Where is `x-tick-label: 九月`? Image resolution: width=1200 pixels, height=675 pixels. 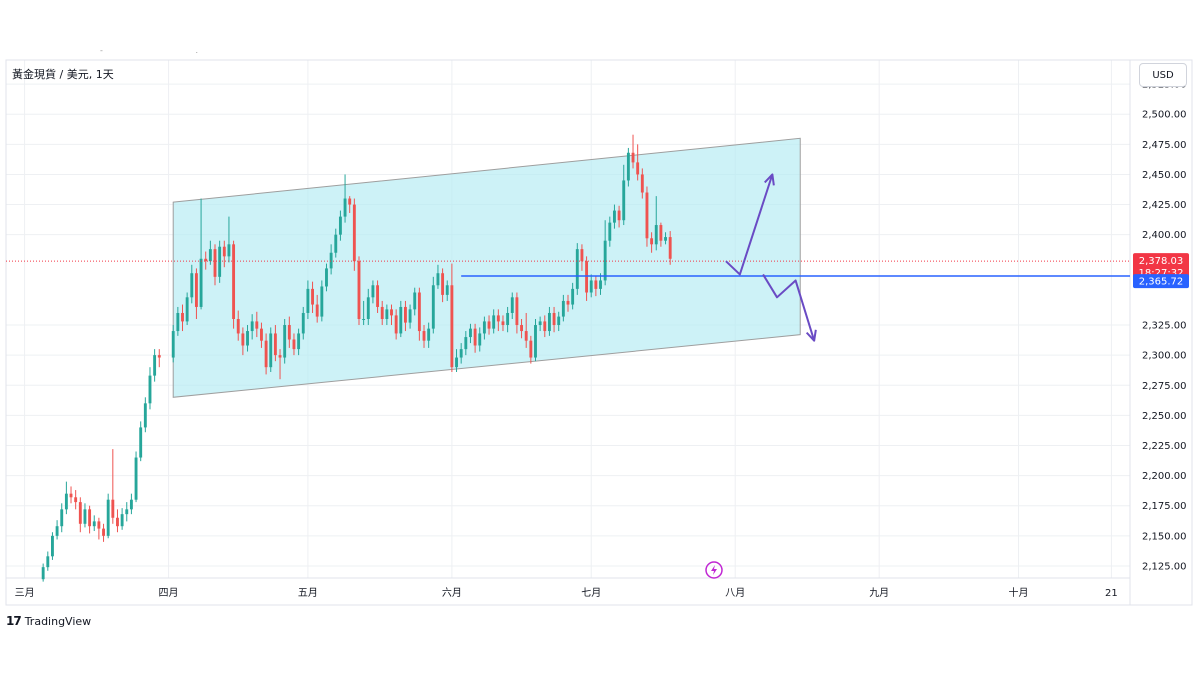 x-tick-label: 九月 is located at coordinates (879, 593).